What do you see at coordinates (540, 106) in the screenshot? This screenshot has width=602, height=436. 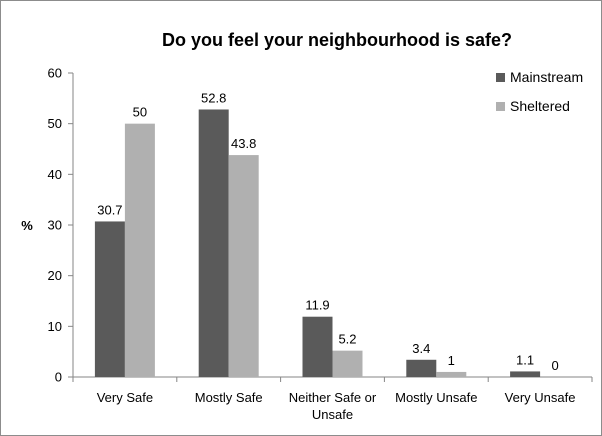 I see `legend-label: Sheltered` at bounding box center [540, 106].